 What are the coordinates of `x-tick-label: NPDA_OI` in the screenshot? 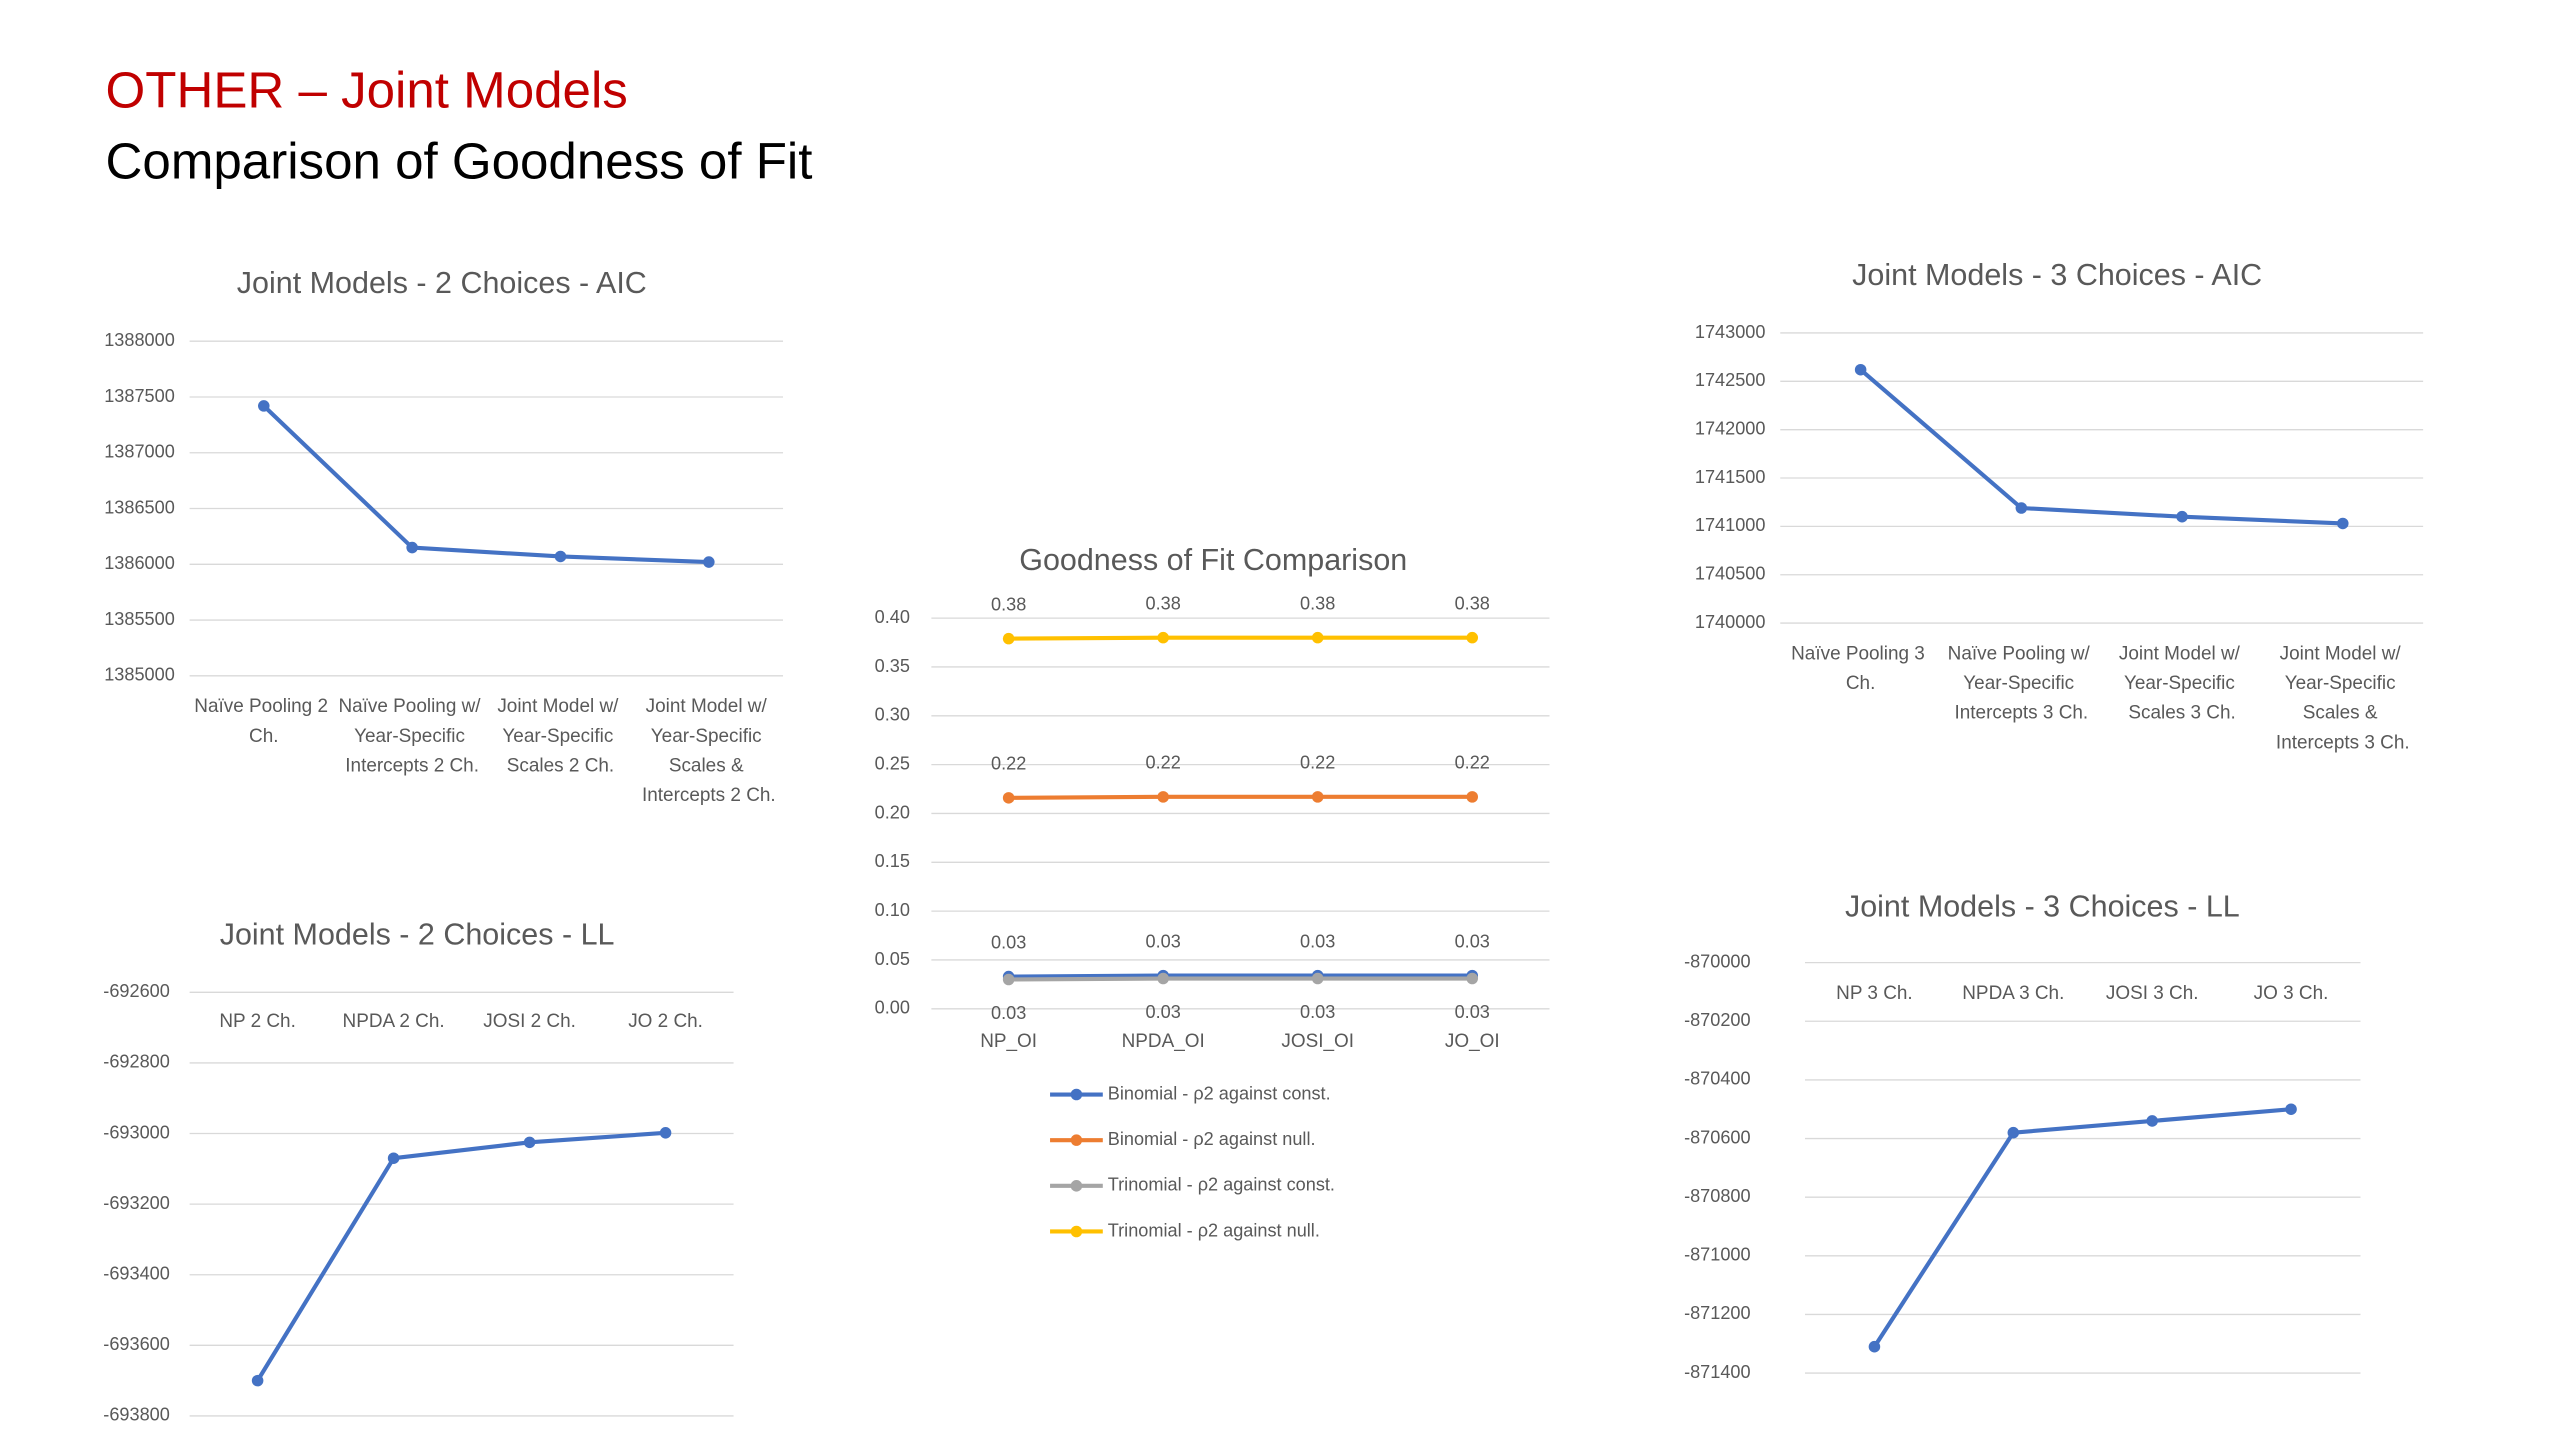 It's located at (1163, 1041).